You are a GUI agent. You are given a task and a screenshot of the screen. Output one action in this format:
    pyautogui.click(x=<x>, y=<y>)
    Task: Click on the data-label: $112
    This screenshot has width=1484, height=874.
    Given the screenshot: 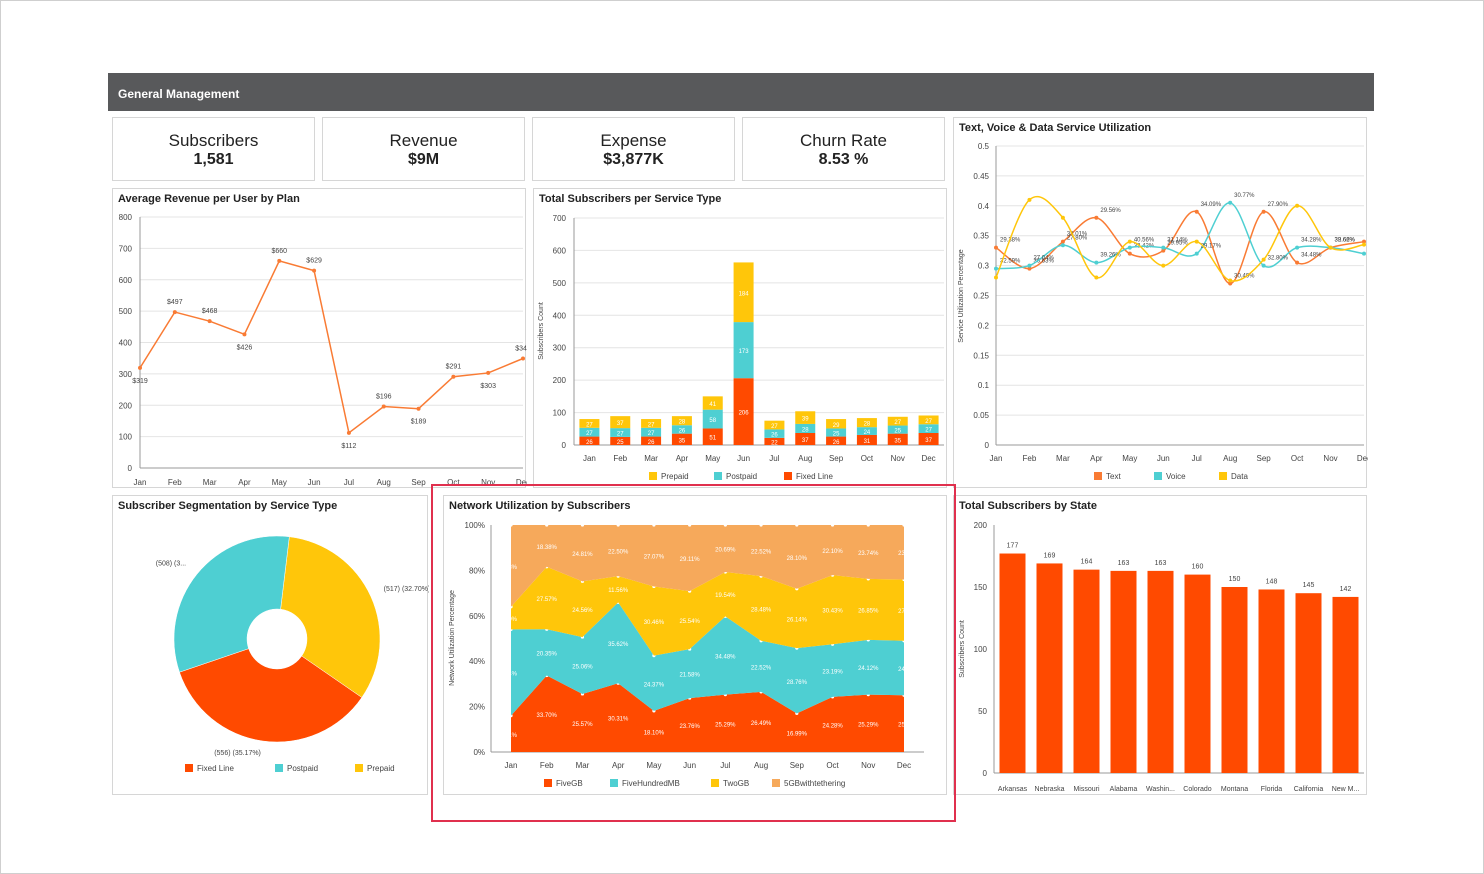 What is the action you would take?
    pyautogui.click(x=348, y=446)
    